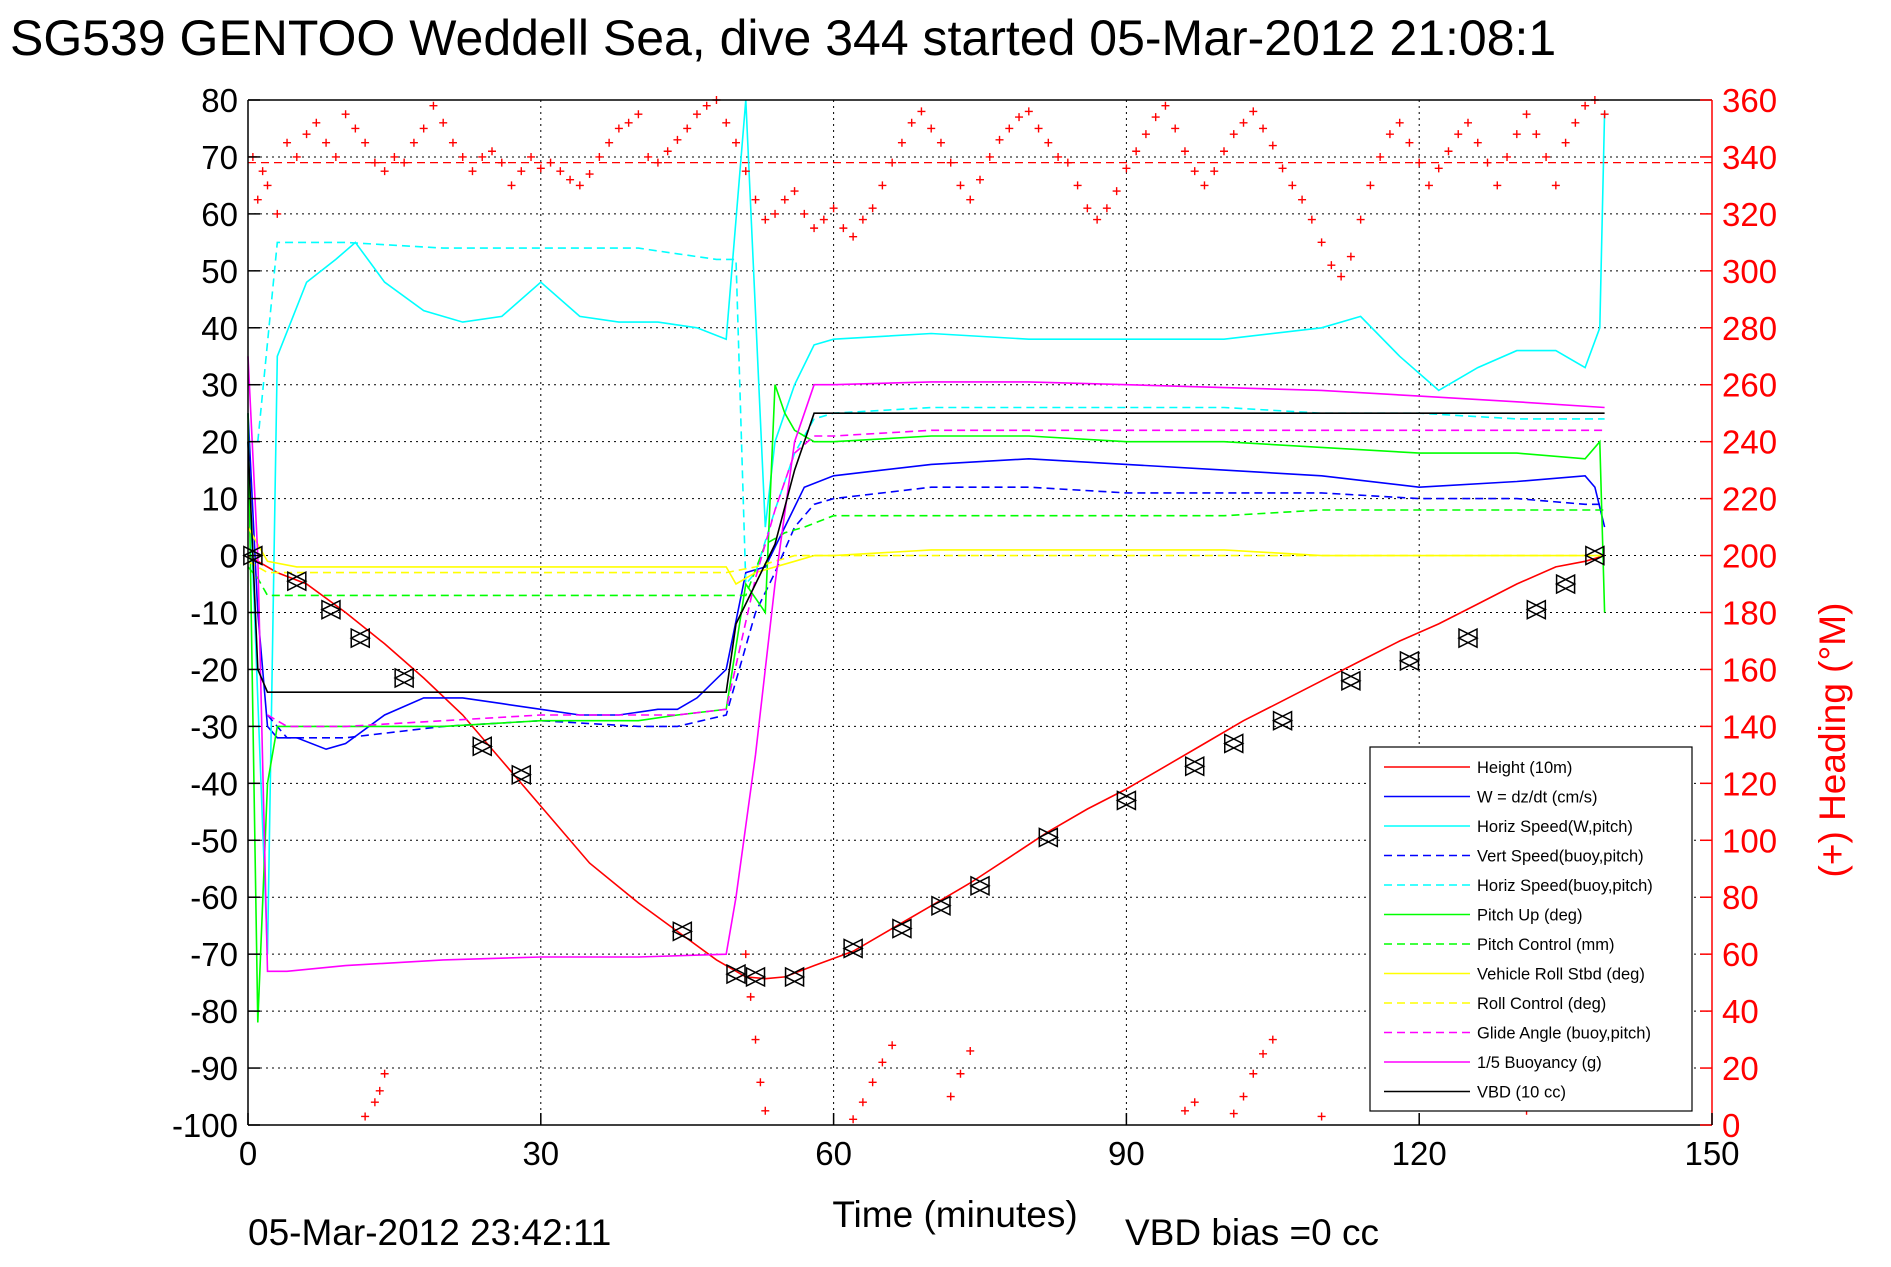 The height and width of the screenshot is (1267, 1891). I want to click on footer-date: 05-Mar-2012 23:42:11, so click(429, 1232).